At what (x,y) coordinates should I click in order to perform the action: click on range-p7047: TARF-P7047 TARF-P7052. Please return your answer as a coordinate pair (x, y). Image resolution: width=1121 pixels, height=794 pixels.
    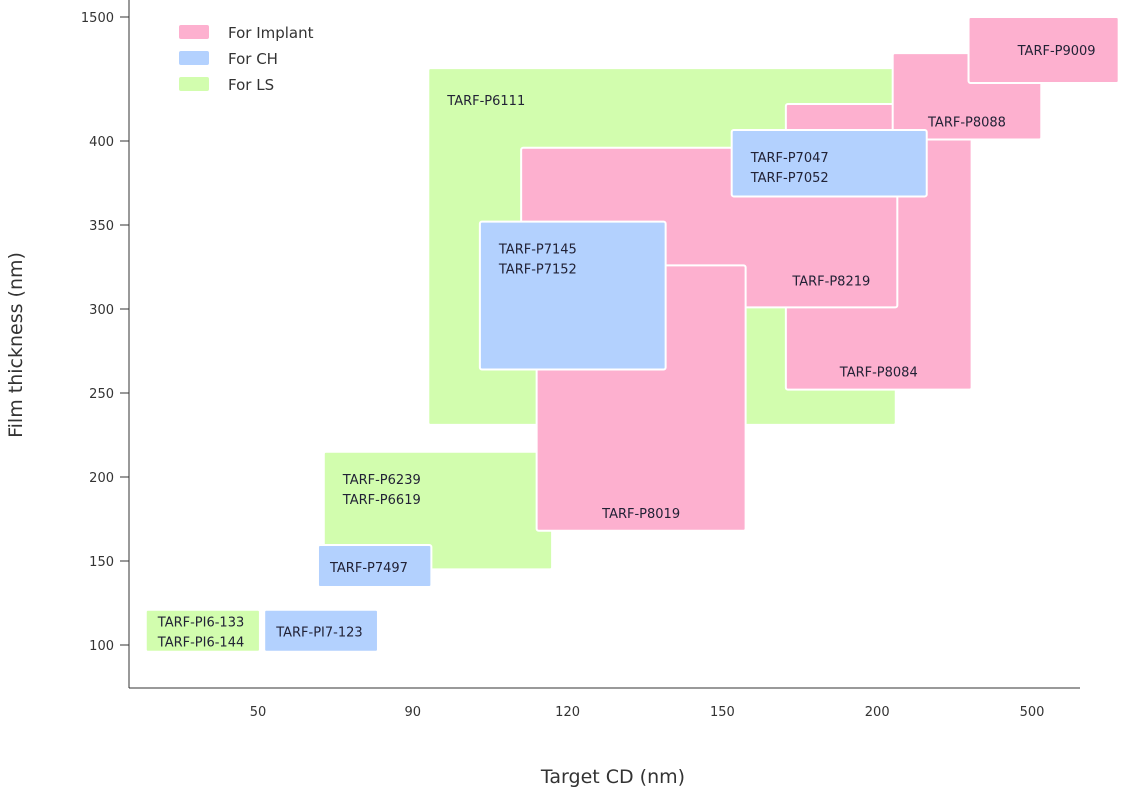
    Looking at the image, I should click on (829, 163).